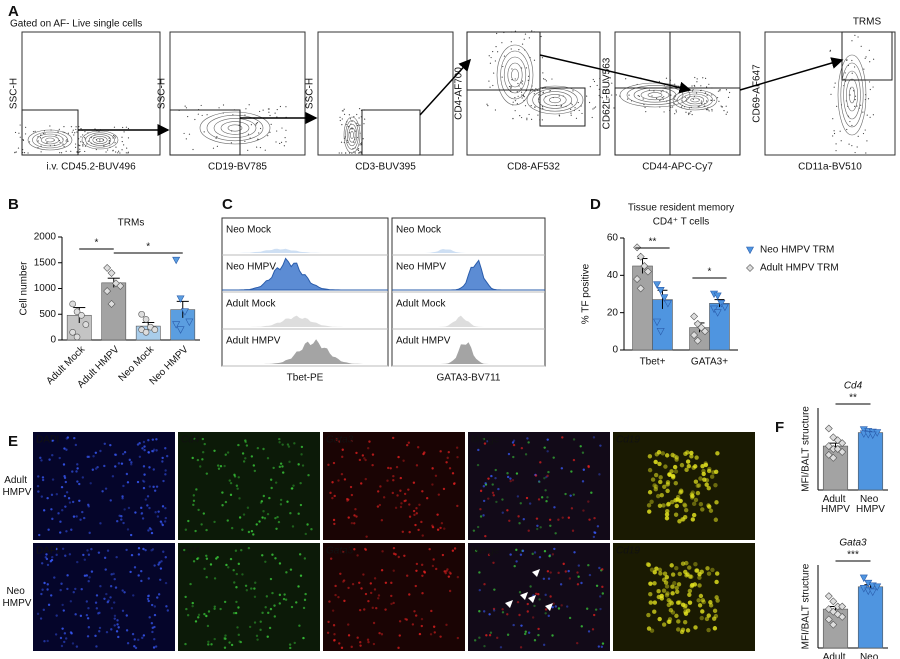 This screenshot has width=900, height=659. Describe the element at coordinates (91, 167) in the screenshot. I see `x-axis-label: i.v. CD45.2-BUV496` at that location.